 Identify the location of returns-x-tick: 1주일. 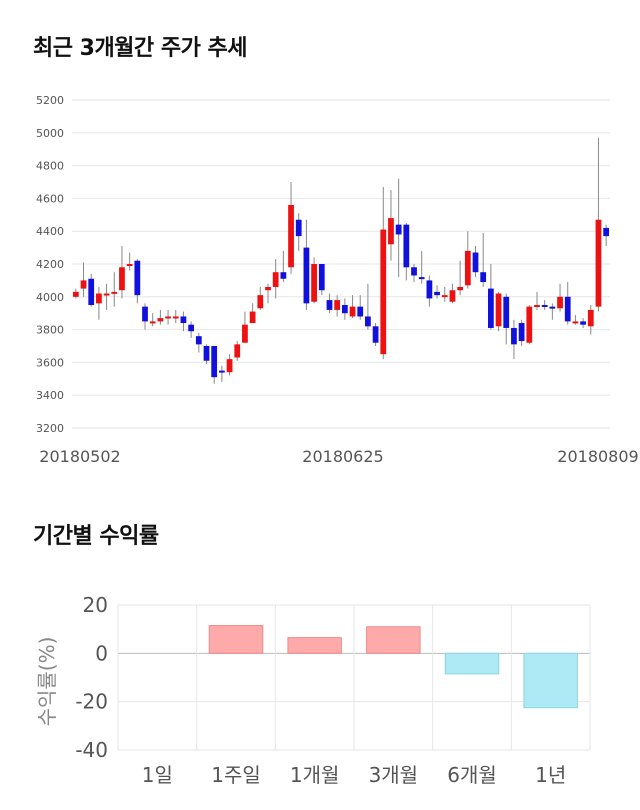
(236, 775).